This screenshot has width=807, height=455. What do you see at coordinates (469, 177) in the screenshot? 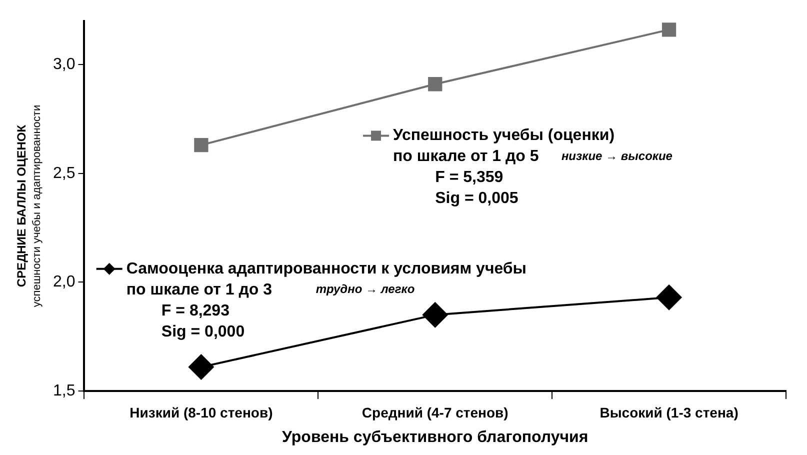
I see `annotation: F = 5,359` at bounding box center [469, 177].